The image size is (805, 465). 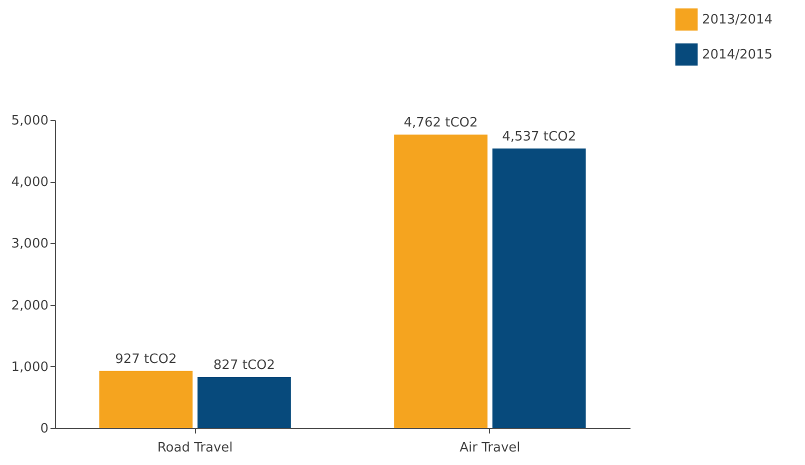 I want to click on data-label: 827 tCO2, so click(x=244, y=366).